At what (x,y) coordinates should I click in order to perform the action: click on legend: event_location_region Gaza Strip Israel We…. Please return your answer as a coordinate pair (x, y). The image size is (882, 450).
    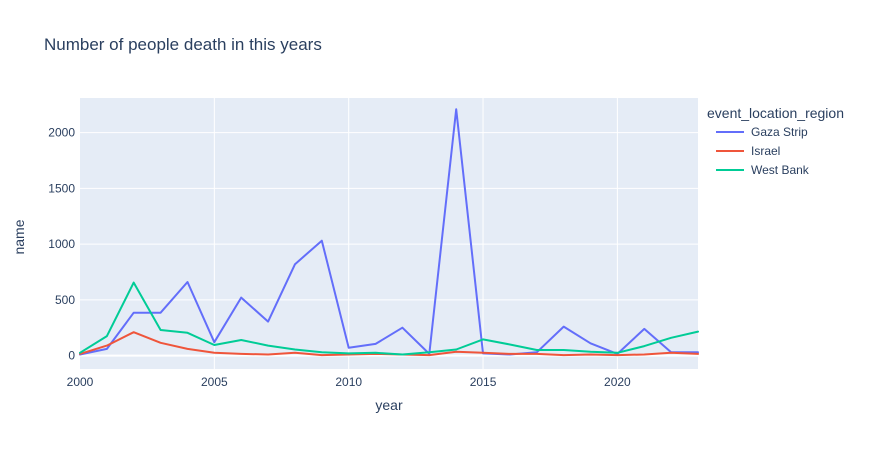
    Looking at the image, I should click on (775, 141).